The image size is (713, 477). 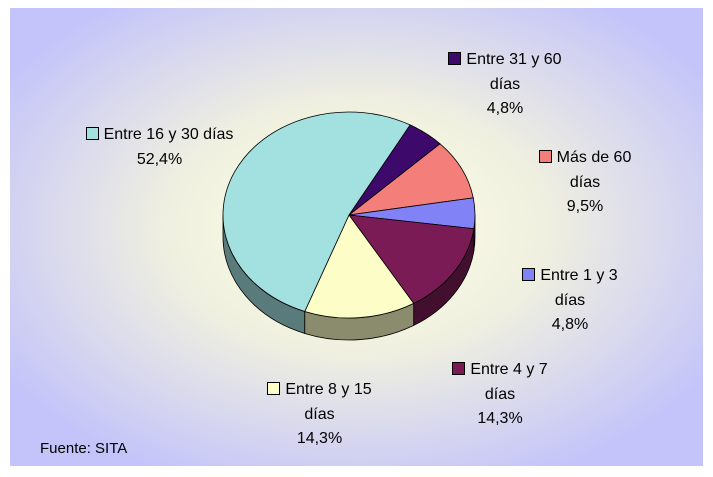 I want to click on value-label: 9,5%, so click(x=585, y=206).